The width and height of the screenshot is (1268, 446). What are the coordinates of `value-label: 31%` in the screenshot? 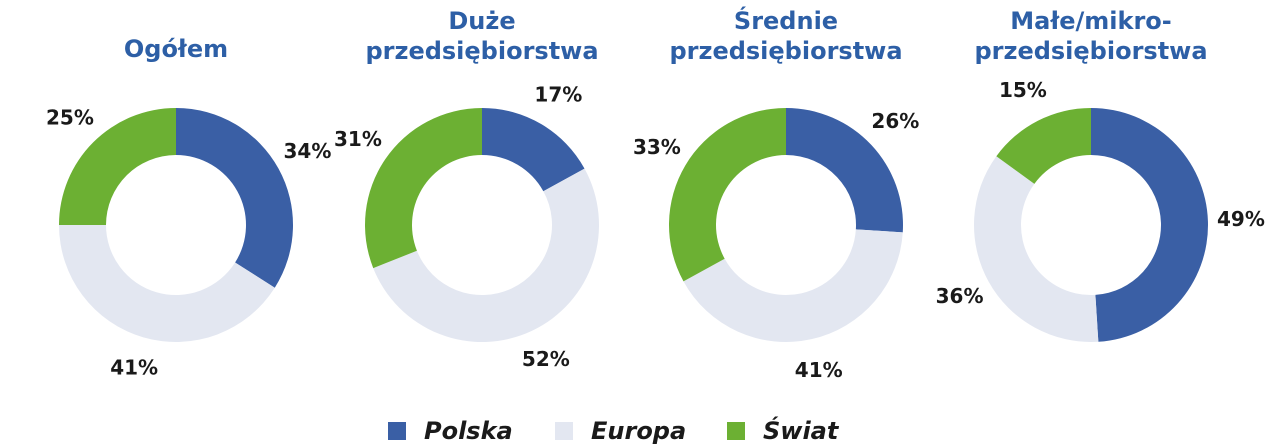 It's located at (358, 139).